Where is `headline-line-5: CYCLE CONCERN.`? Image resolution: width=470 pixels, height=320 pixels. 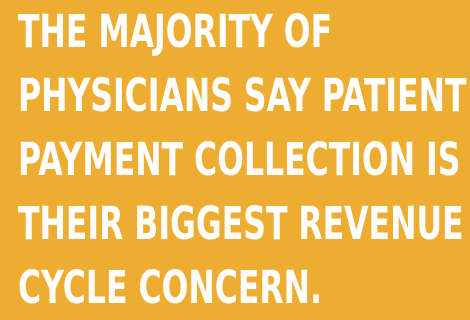
headline-line-5: CYCLE CONCERN. is located at coordinates (170, 287).